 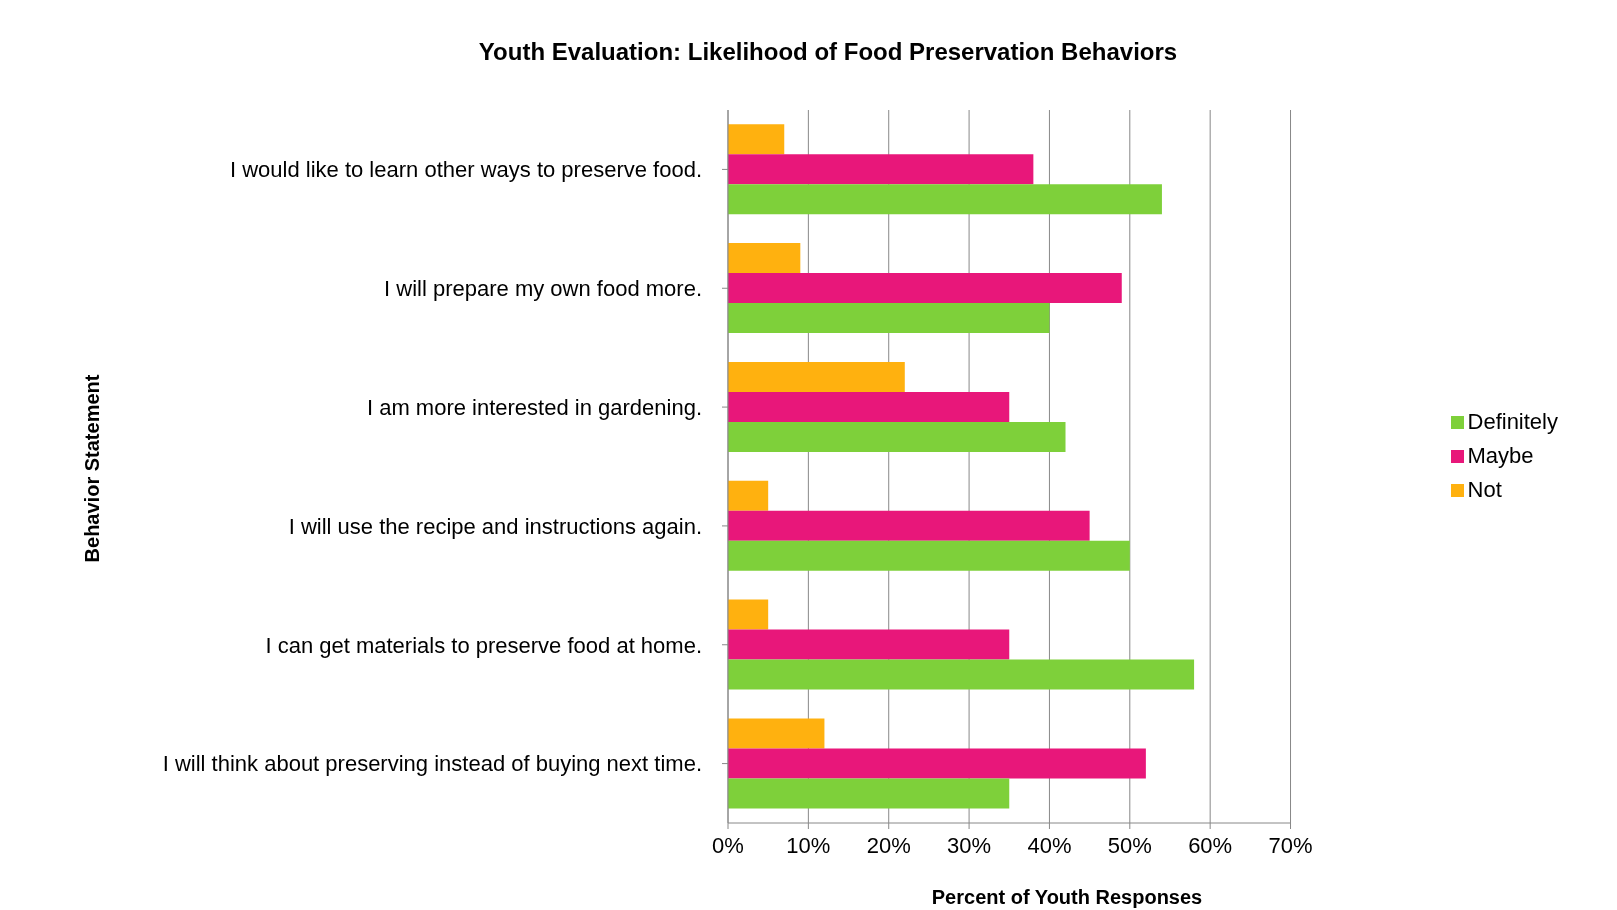 What do you see at coordinates (1512, 421) in the screenshot?
I see `legend-label: Definitely` at bounding box center [1512, 421].